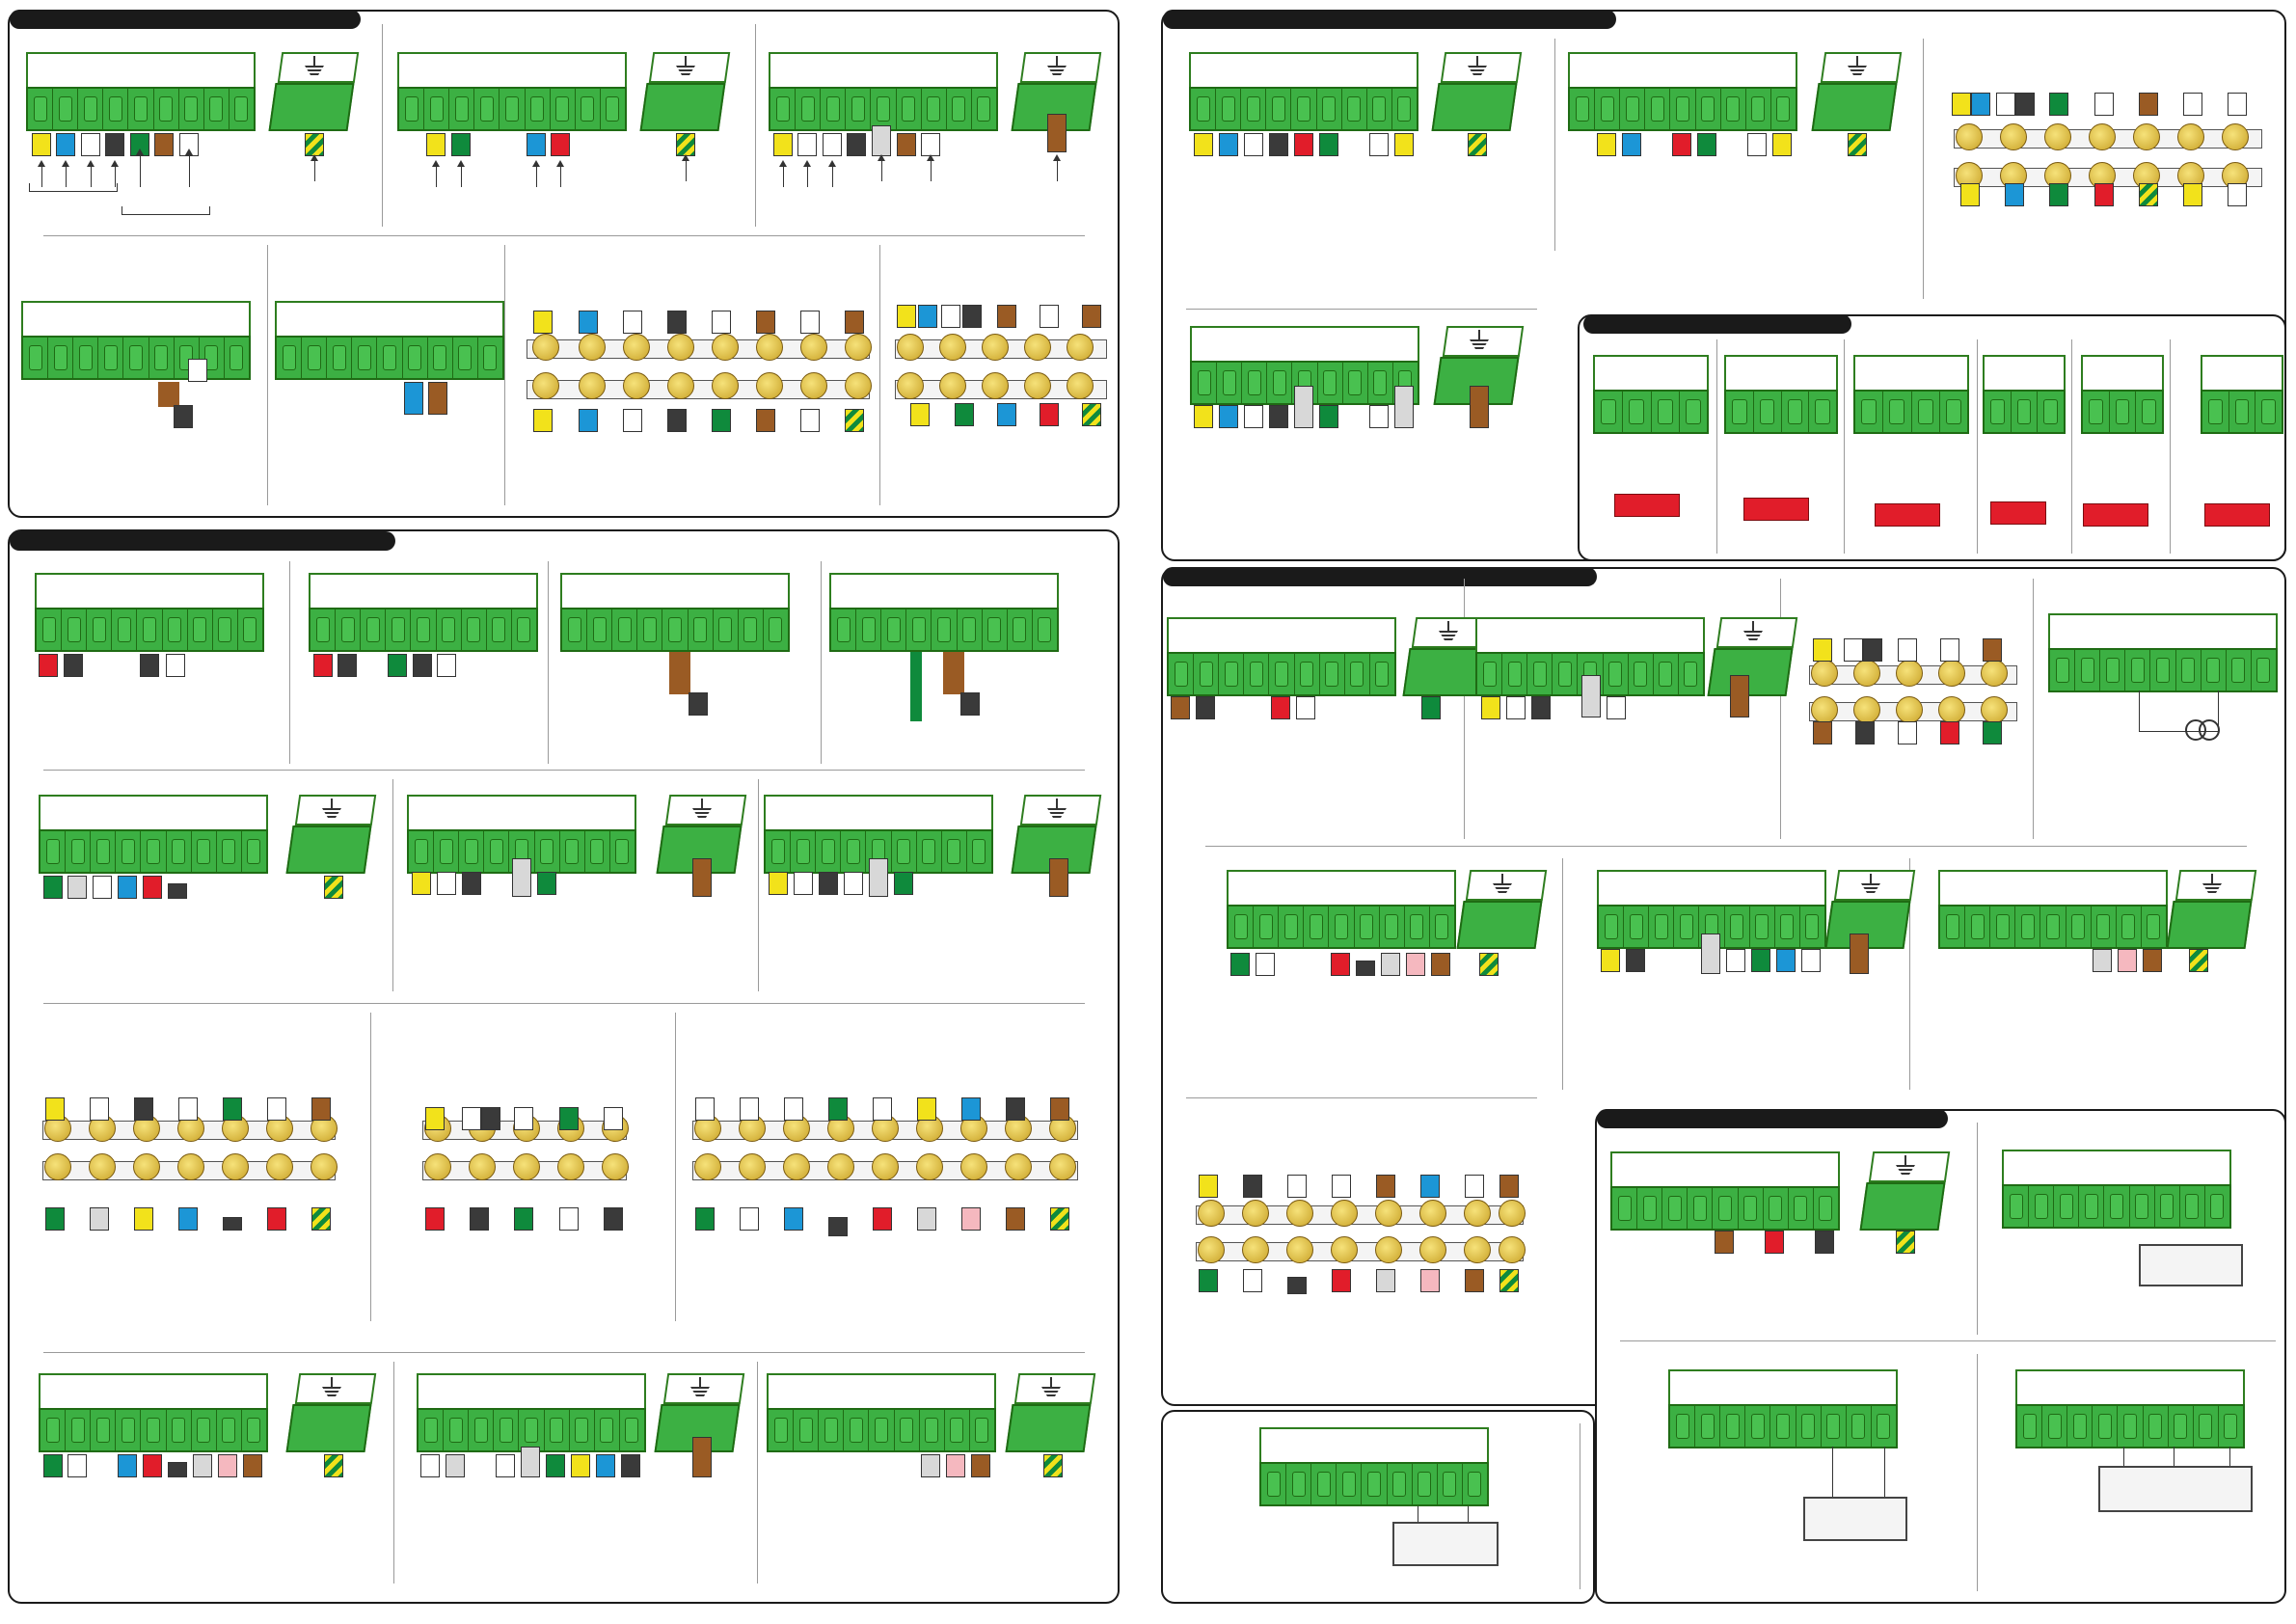  Describe the element at coordinates (953, 673) in the screenshot. I see `brown-wire` at that location.